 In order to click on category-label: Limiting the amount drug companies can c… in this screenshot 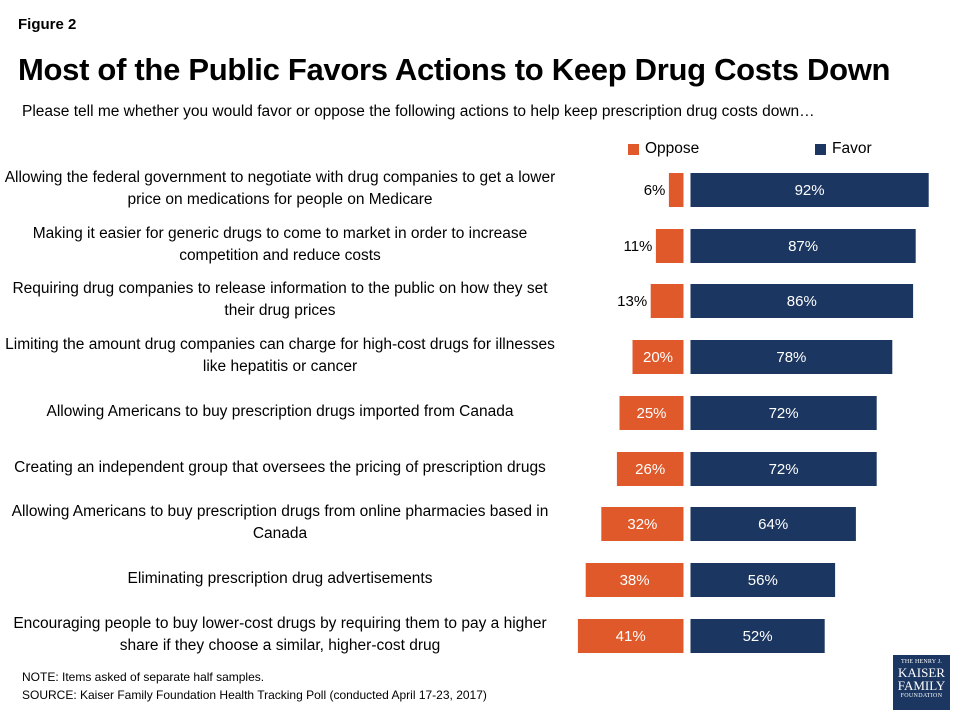, I will do `click(280, 355)`.